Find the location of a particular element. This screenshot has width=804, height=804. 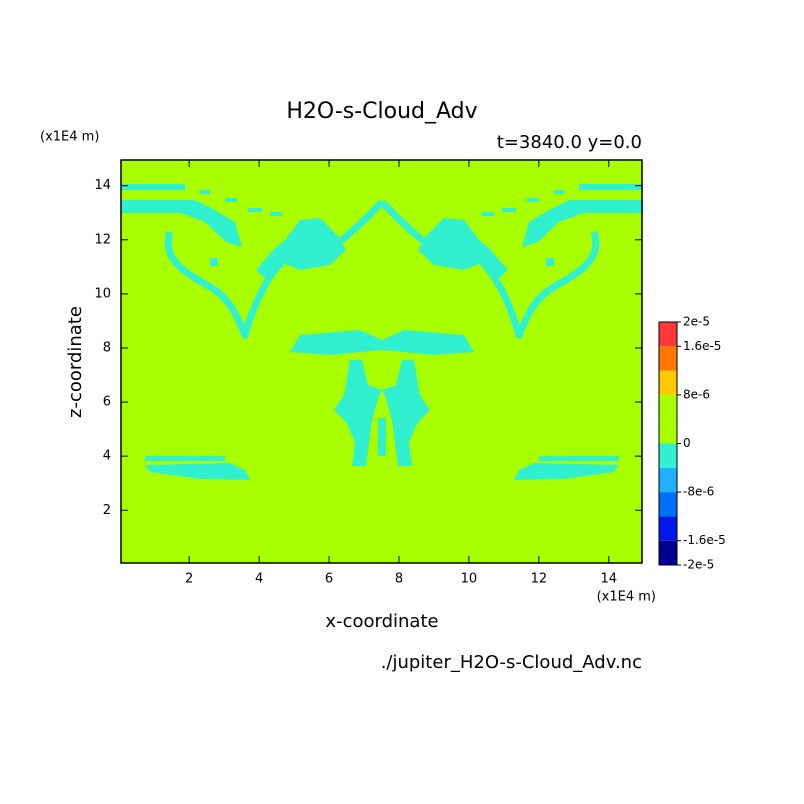

colorbar-tick-label: 2e-5 is located at coordinates (696, 322).